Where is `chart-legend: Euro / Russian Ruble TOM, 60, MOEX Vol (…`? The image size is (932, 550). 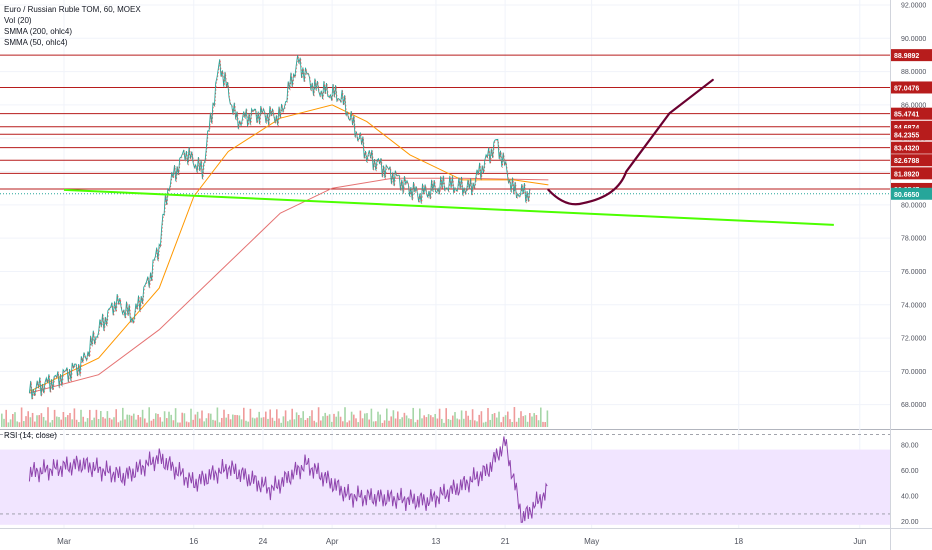 chart-legend: Euro / Russian Ruble TOM, 60, MOEX Vol (… is located at coordinates (72, 26).